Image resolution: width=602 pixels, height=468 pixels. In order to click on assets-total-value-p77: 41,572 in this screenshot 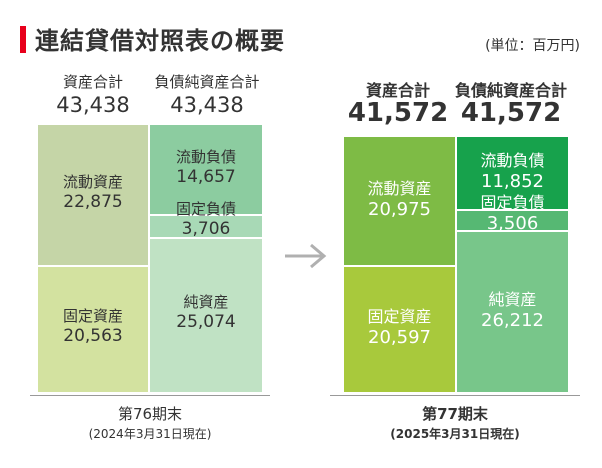, I will do `click(398, 113)`.